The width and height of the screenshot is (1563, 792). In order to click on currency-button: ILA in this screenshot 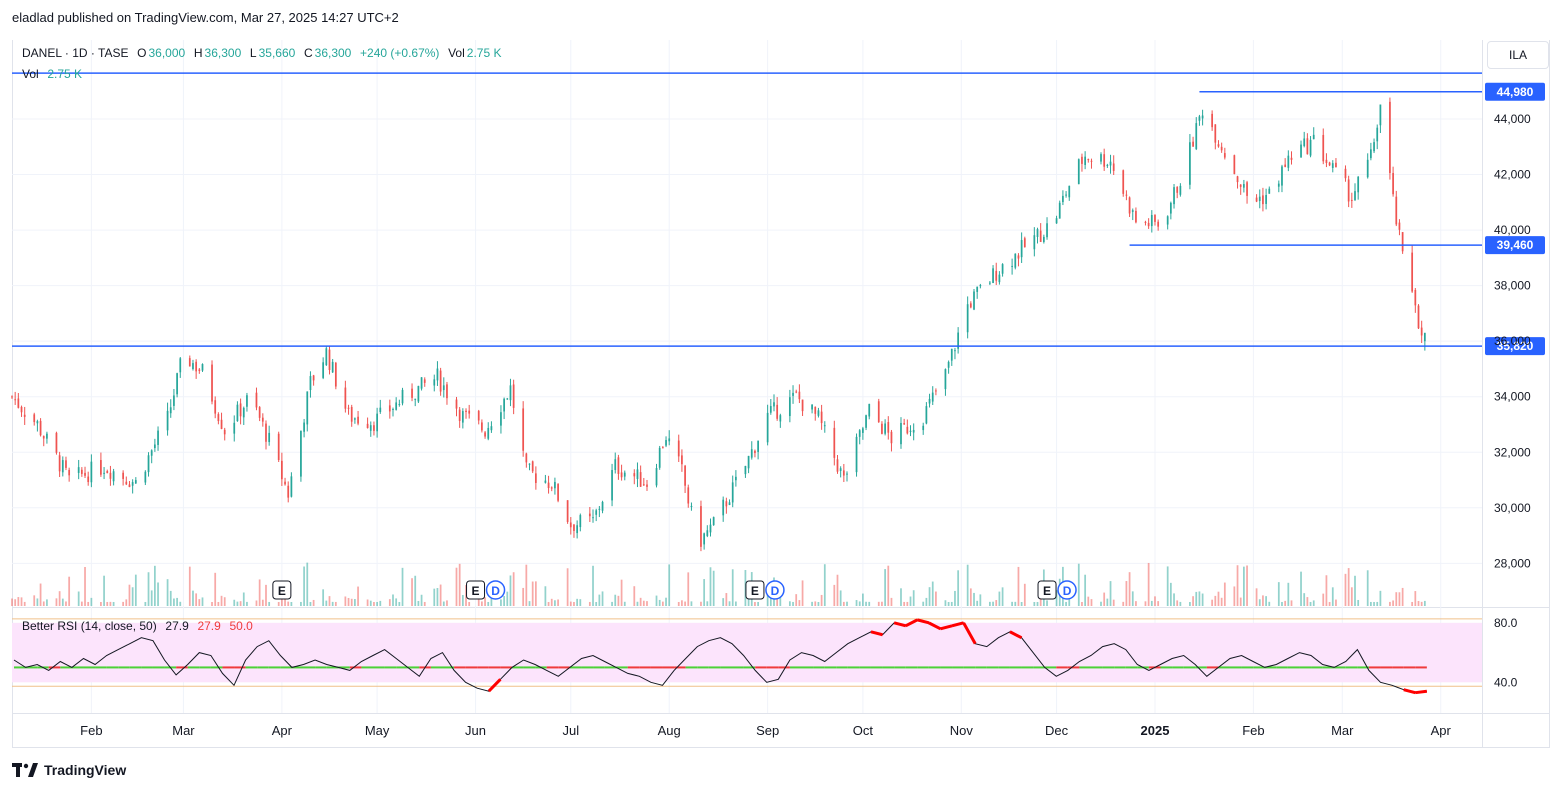, I will do `click(1518, 55)`.